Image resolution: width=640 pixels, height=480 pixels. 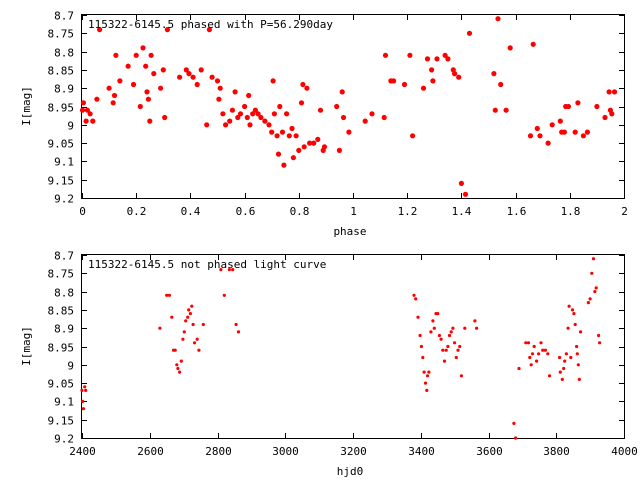 I want to click on phased-x-tick-label: 0, so click(x=82, y=211).